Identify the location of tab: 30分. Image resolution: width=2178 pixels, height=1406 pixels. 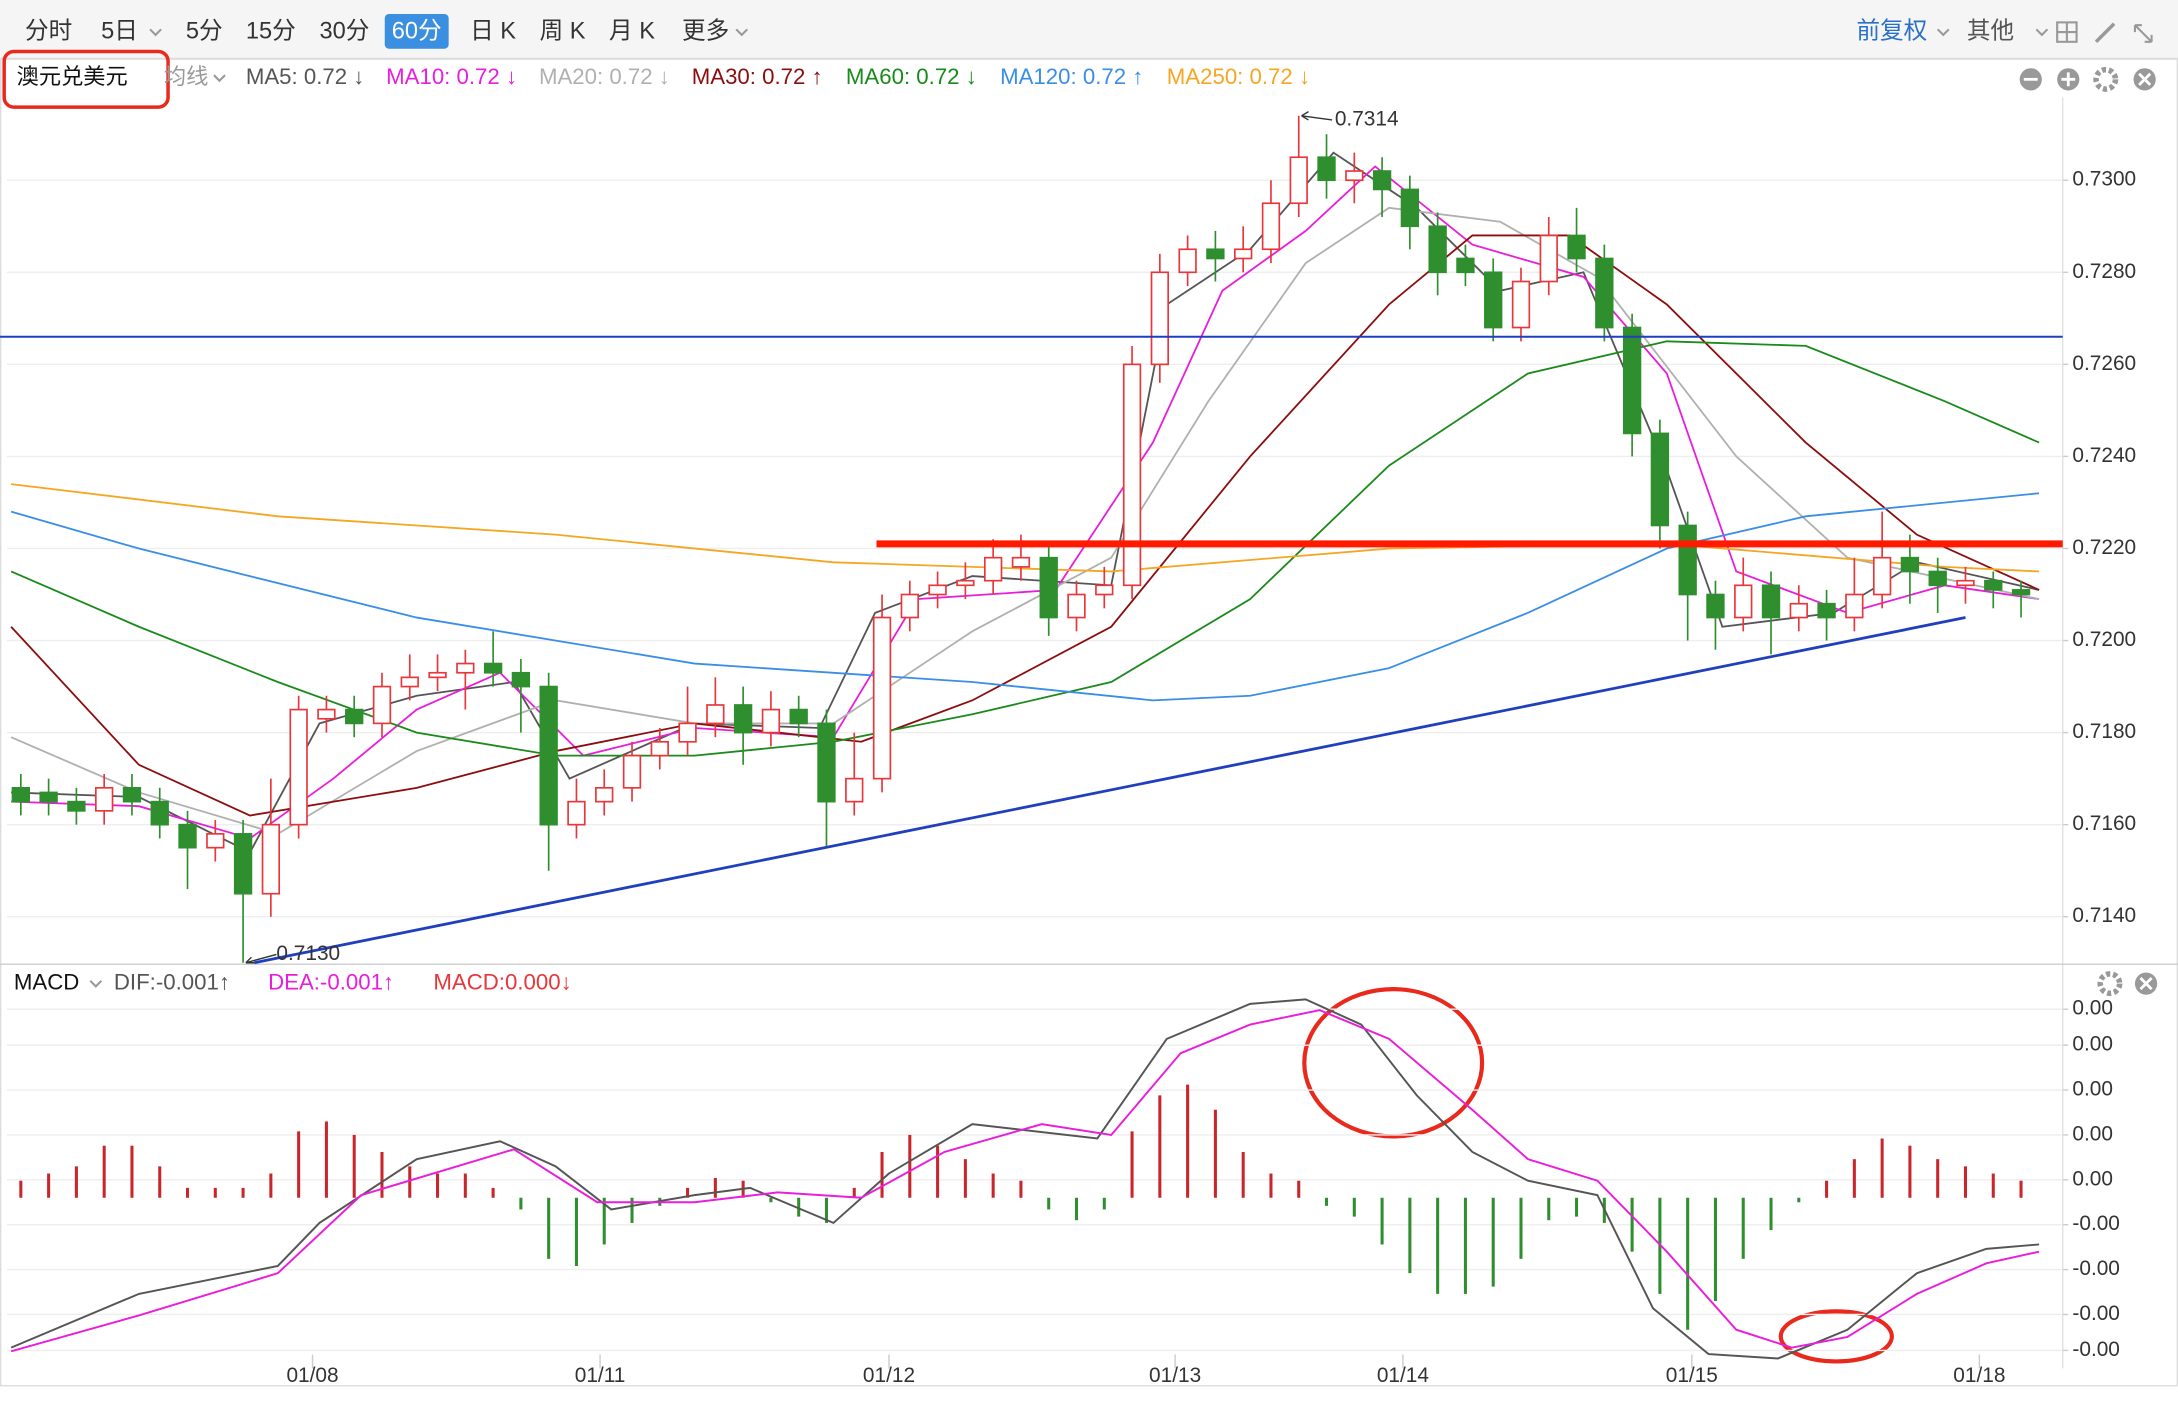
(345, 30).